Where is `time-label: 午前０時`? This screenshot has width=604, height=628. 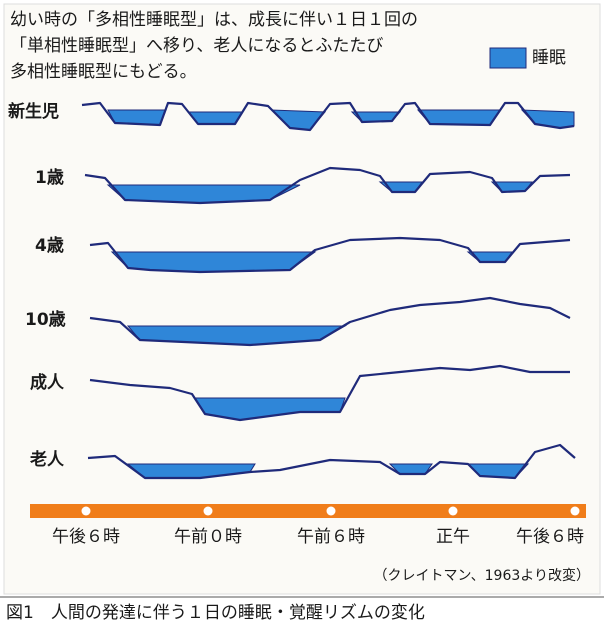 time-label: 午前０時 is located at coordinates (208, 537).